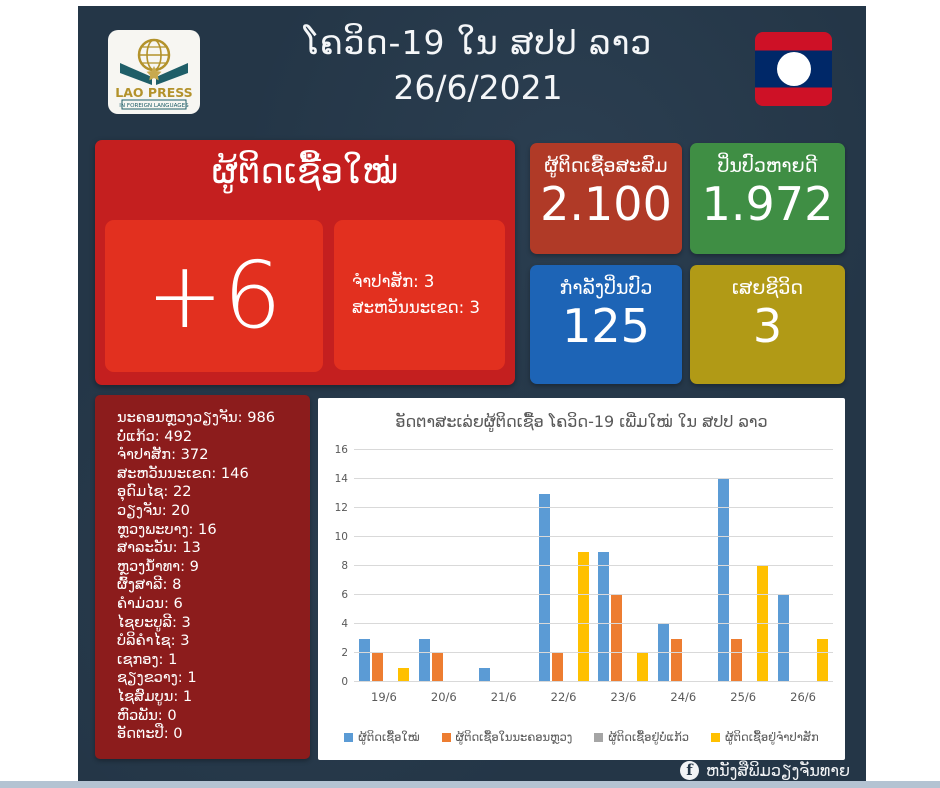 The height and width of the screenshot is (788, 940). I want to click on chart-x-tick-label: 23/6, so click(623, 697).